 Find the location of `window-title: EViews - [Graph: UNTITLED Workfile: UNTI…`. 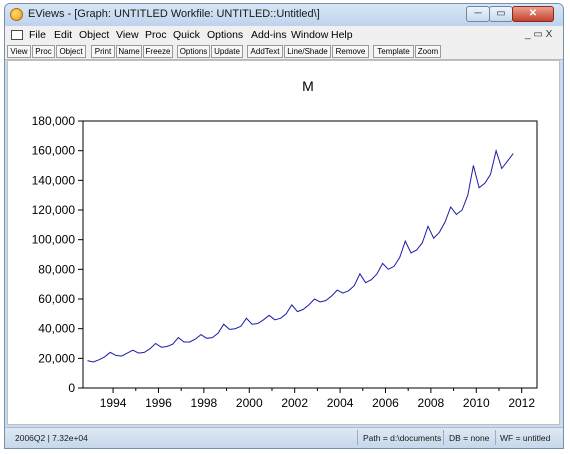

window-title: EViews - [Graph: UNTITLED Workfile: UNTI… is located at coordinates (174, 14).